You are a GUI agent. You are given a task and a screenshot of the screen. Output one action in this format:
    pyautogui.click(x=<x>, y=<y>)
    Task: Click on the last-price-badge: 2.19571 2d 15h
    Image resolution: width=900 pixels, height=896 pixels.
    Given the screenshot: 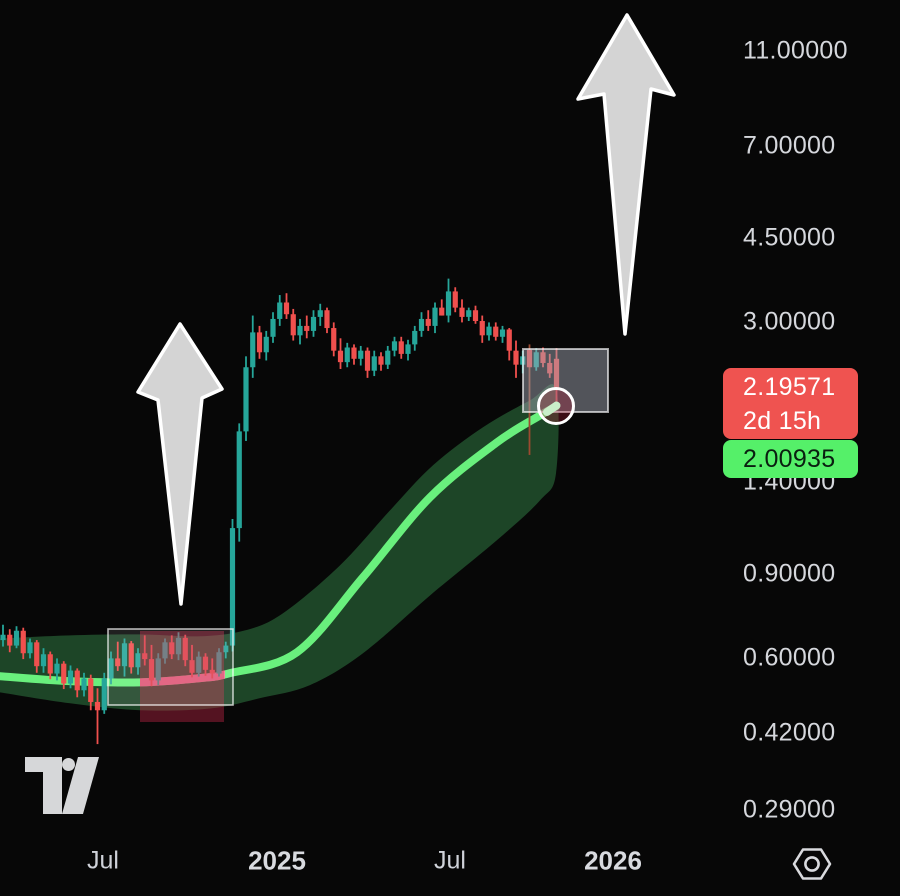 What is the action you would take?
    pyautogui.click(x=790, y=403)
    